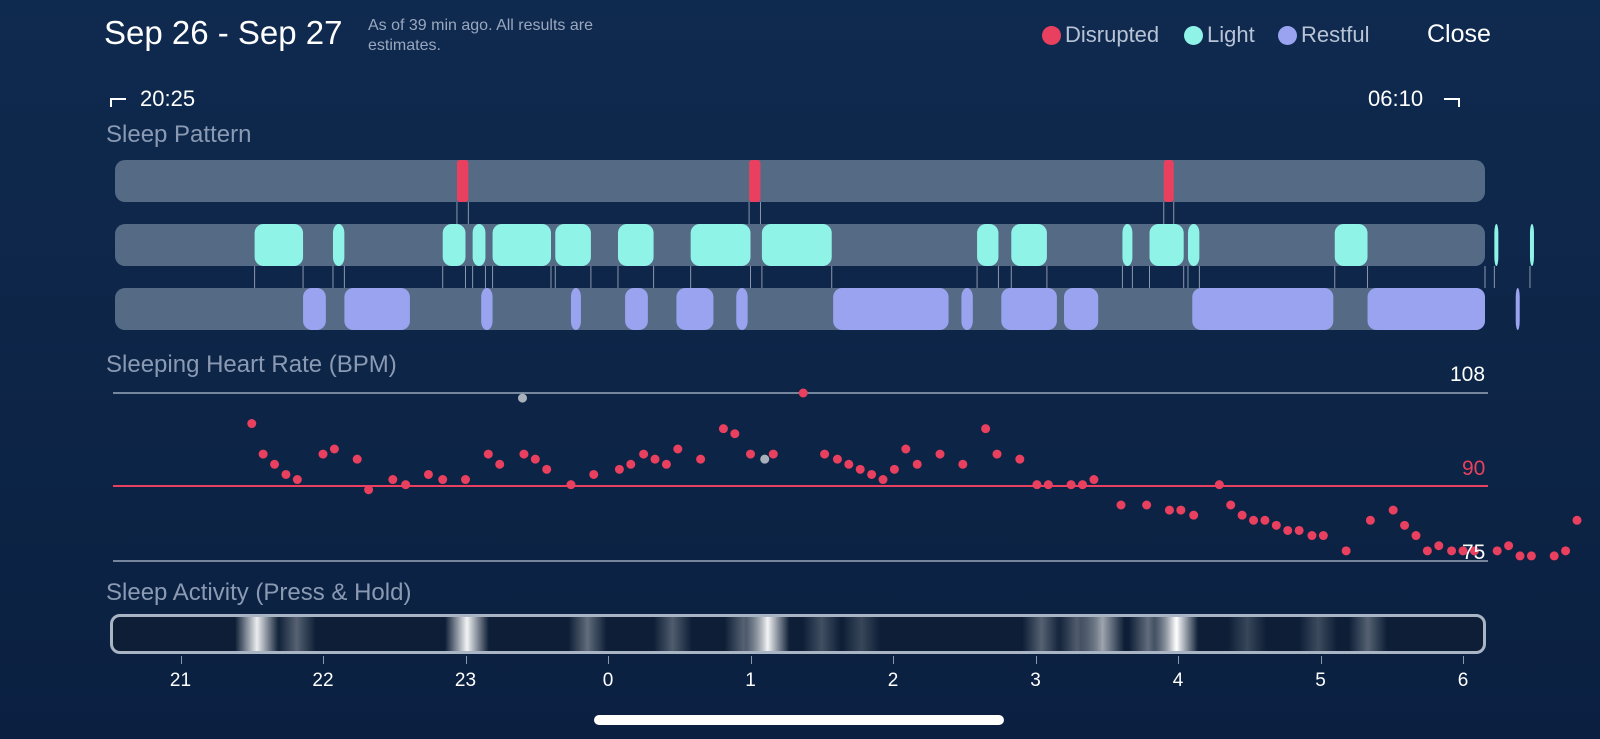 The height and width of the screenshot is (739, 1600). What do you see at coordinates (893, 680) in the screenshot?
I see `x-tick-label: 2` at bounding box center [893, 680].